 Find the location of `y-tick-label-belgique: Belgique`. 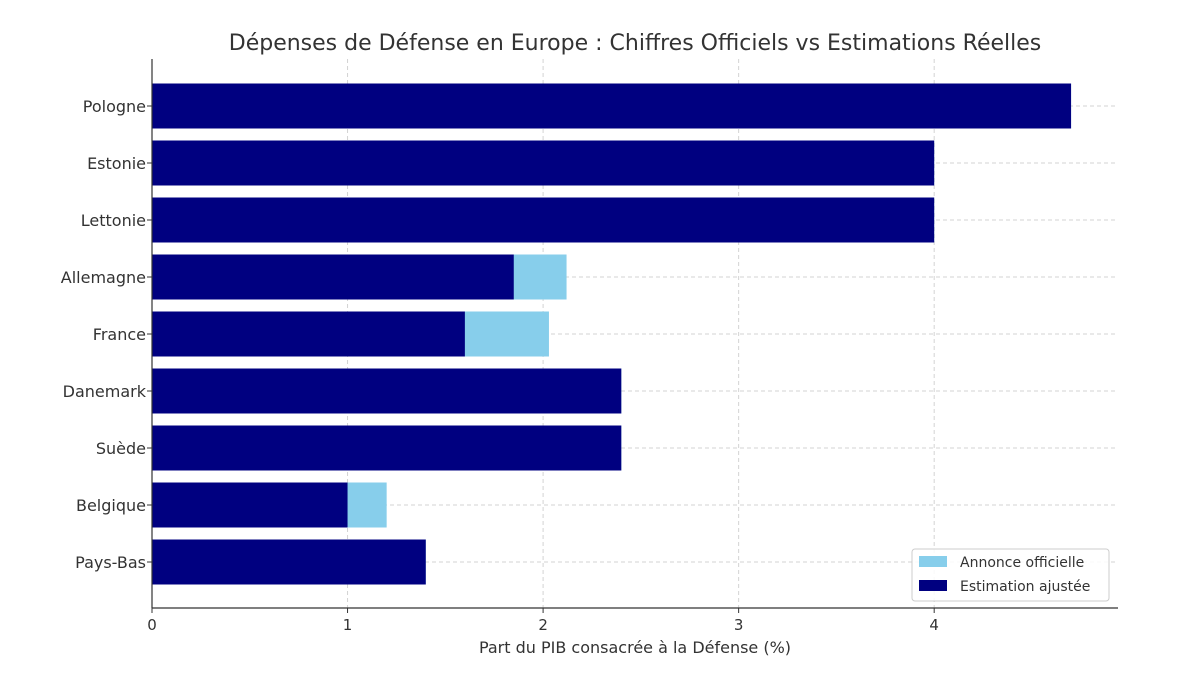

y-tick-label-belgique: Belgique is located at coordinates (111, 505).